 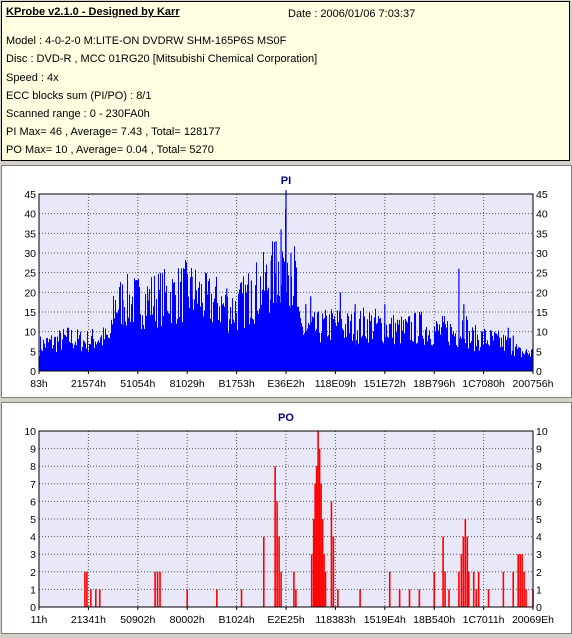 I want to click on x-tick-label: 200756h, so click(x=533, y=384).